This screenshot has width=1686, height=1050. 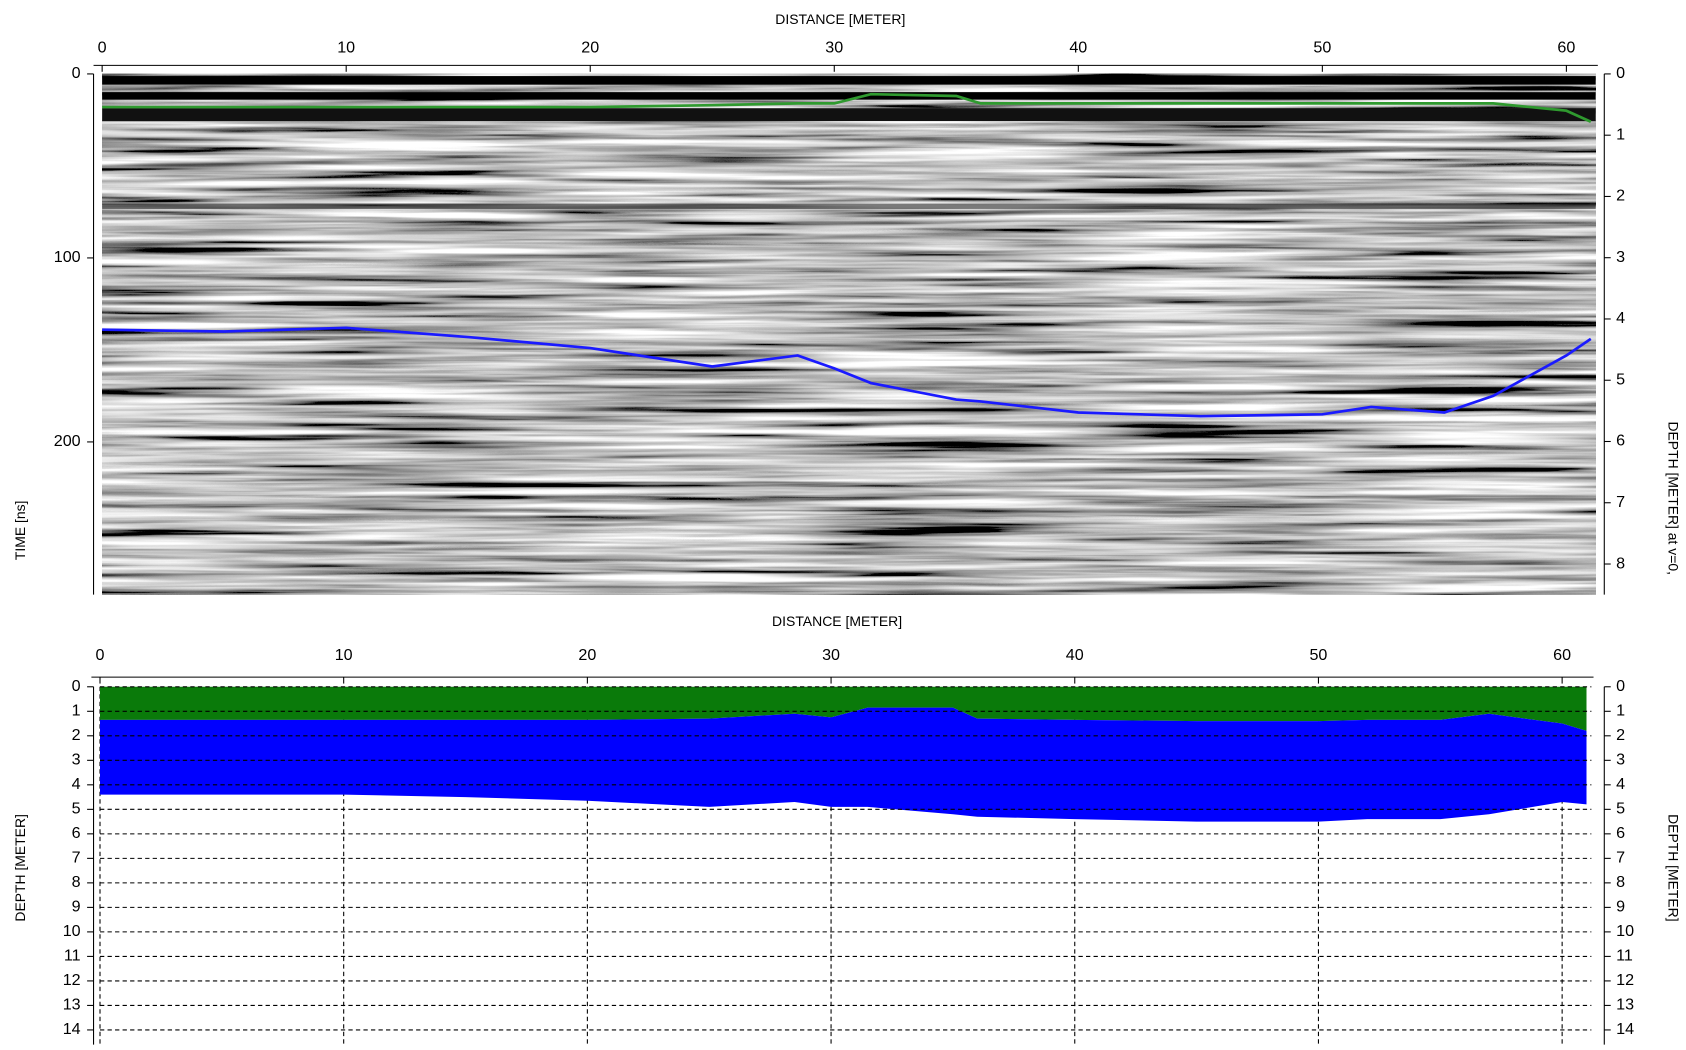 I want to click on layer-area, so click(x=843, y=764).